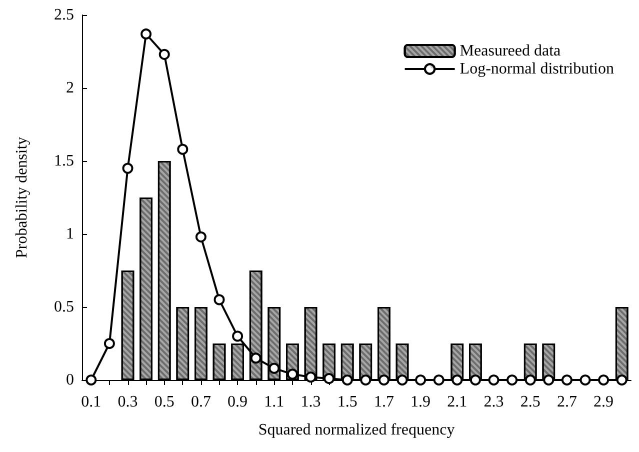  I want to click on x-axis-title: Squared normalized frequency, so click(356, 430).